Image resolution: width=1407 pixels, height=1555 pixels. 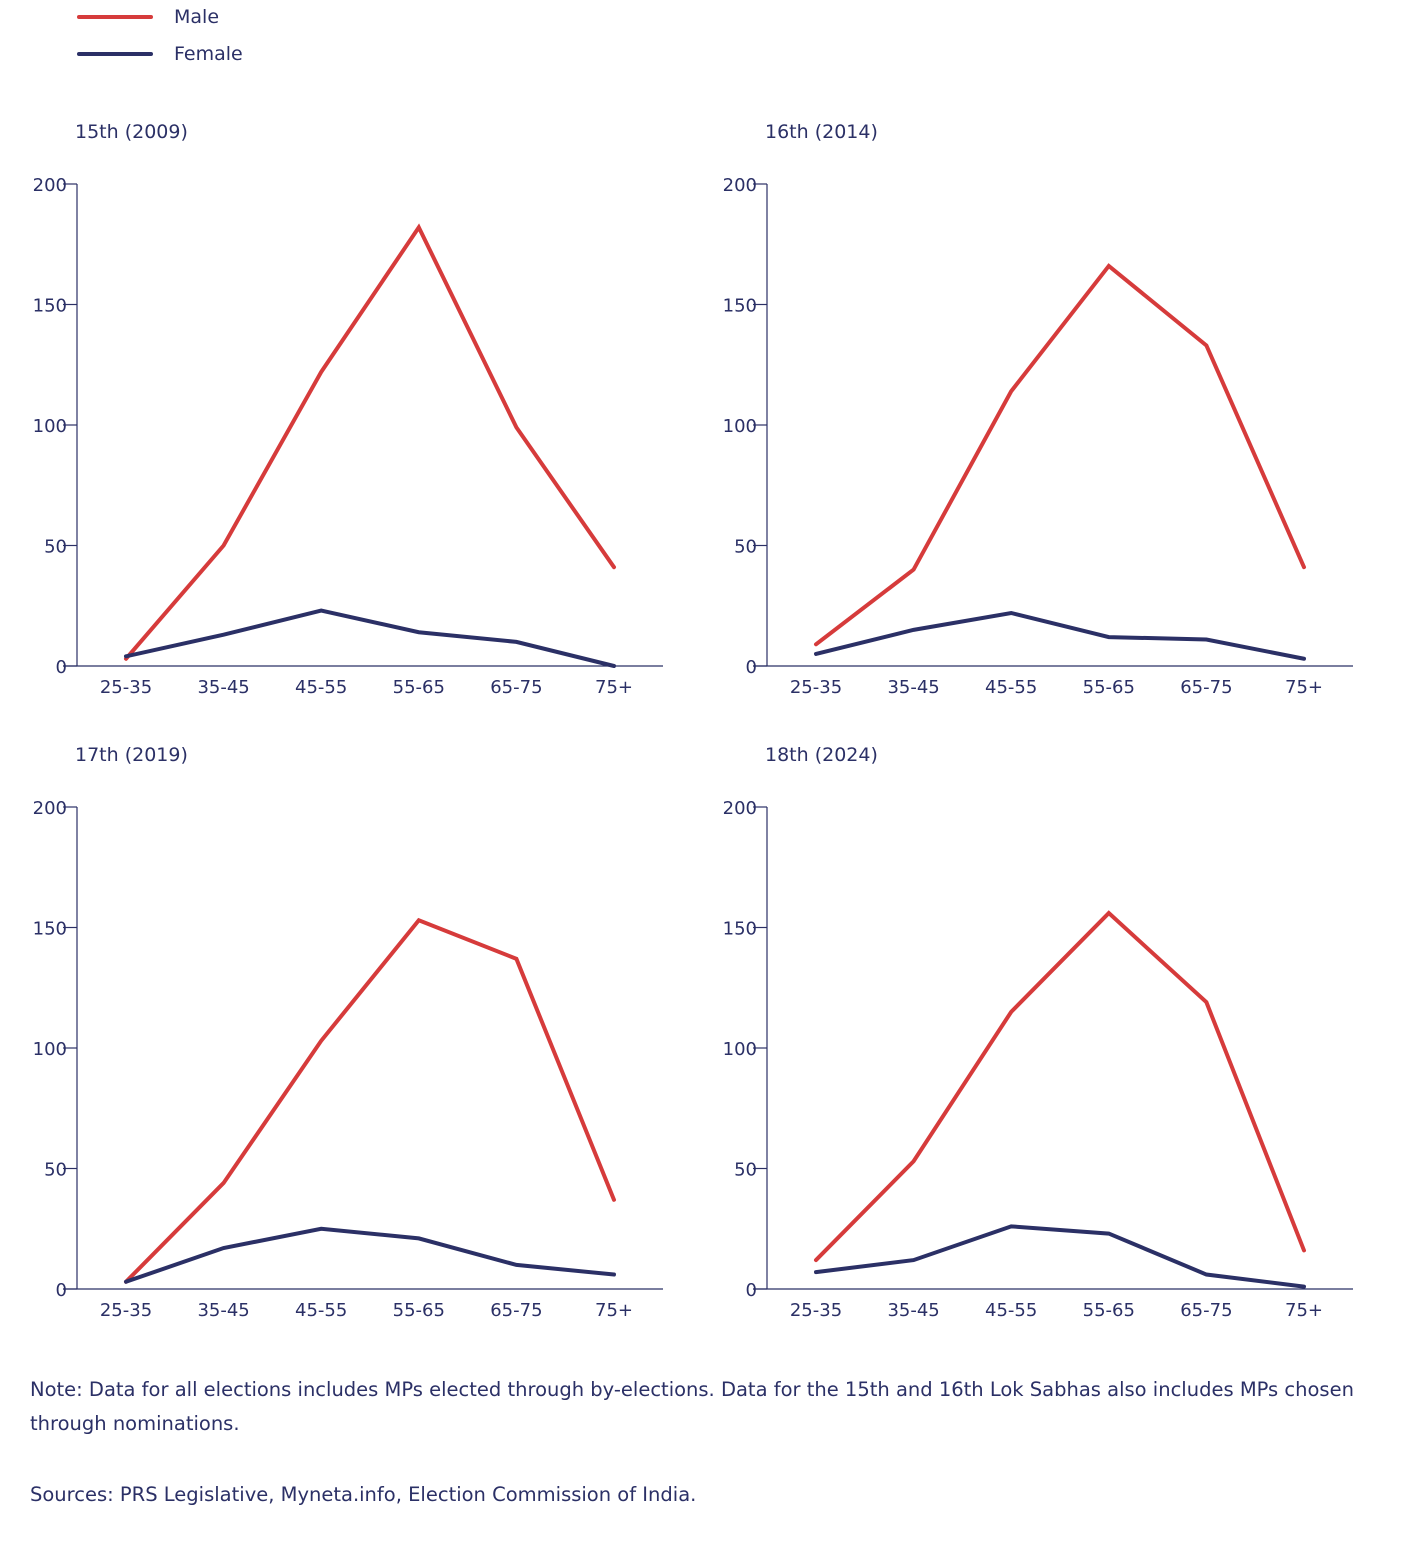 I want to click on legend-female-label: Female, so click(x=208, y=54).